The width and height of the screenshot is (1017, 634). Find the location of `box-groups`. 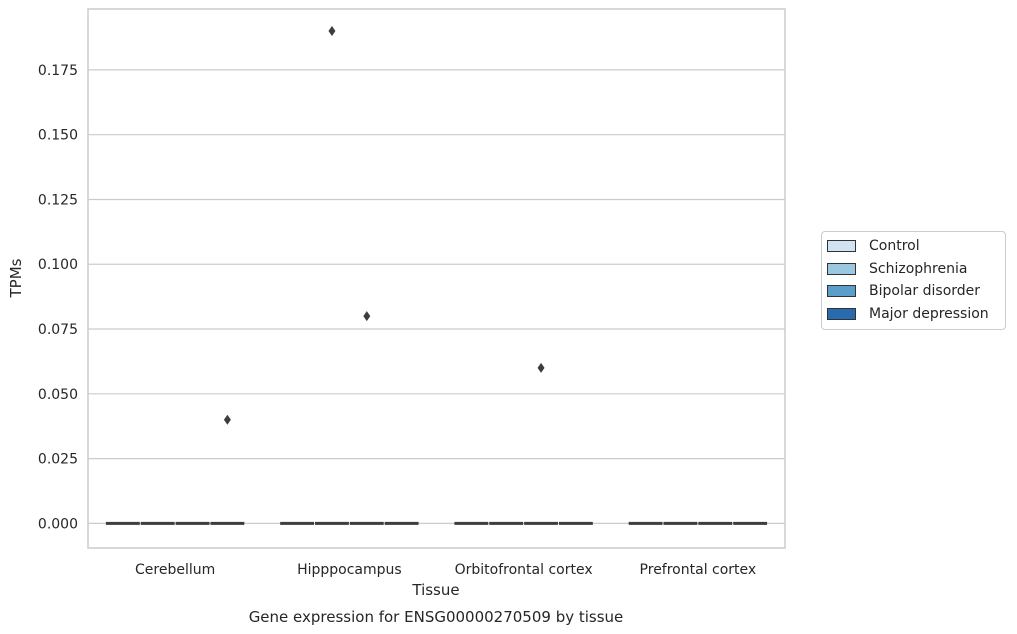

box-groups is located at coordinates (436, 523).